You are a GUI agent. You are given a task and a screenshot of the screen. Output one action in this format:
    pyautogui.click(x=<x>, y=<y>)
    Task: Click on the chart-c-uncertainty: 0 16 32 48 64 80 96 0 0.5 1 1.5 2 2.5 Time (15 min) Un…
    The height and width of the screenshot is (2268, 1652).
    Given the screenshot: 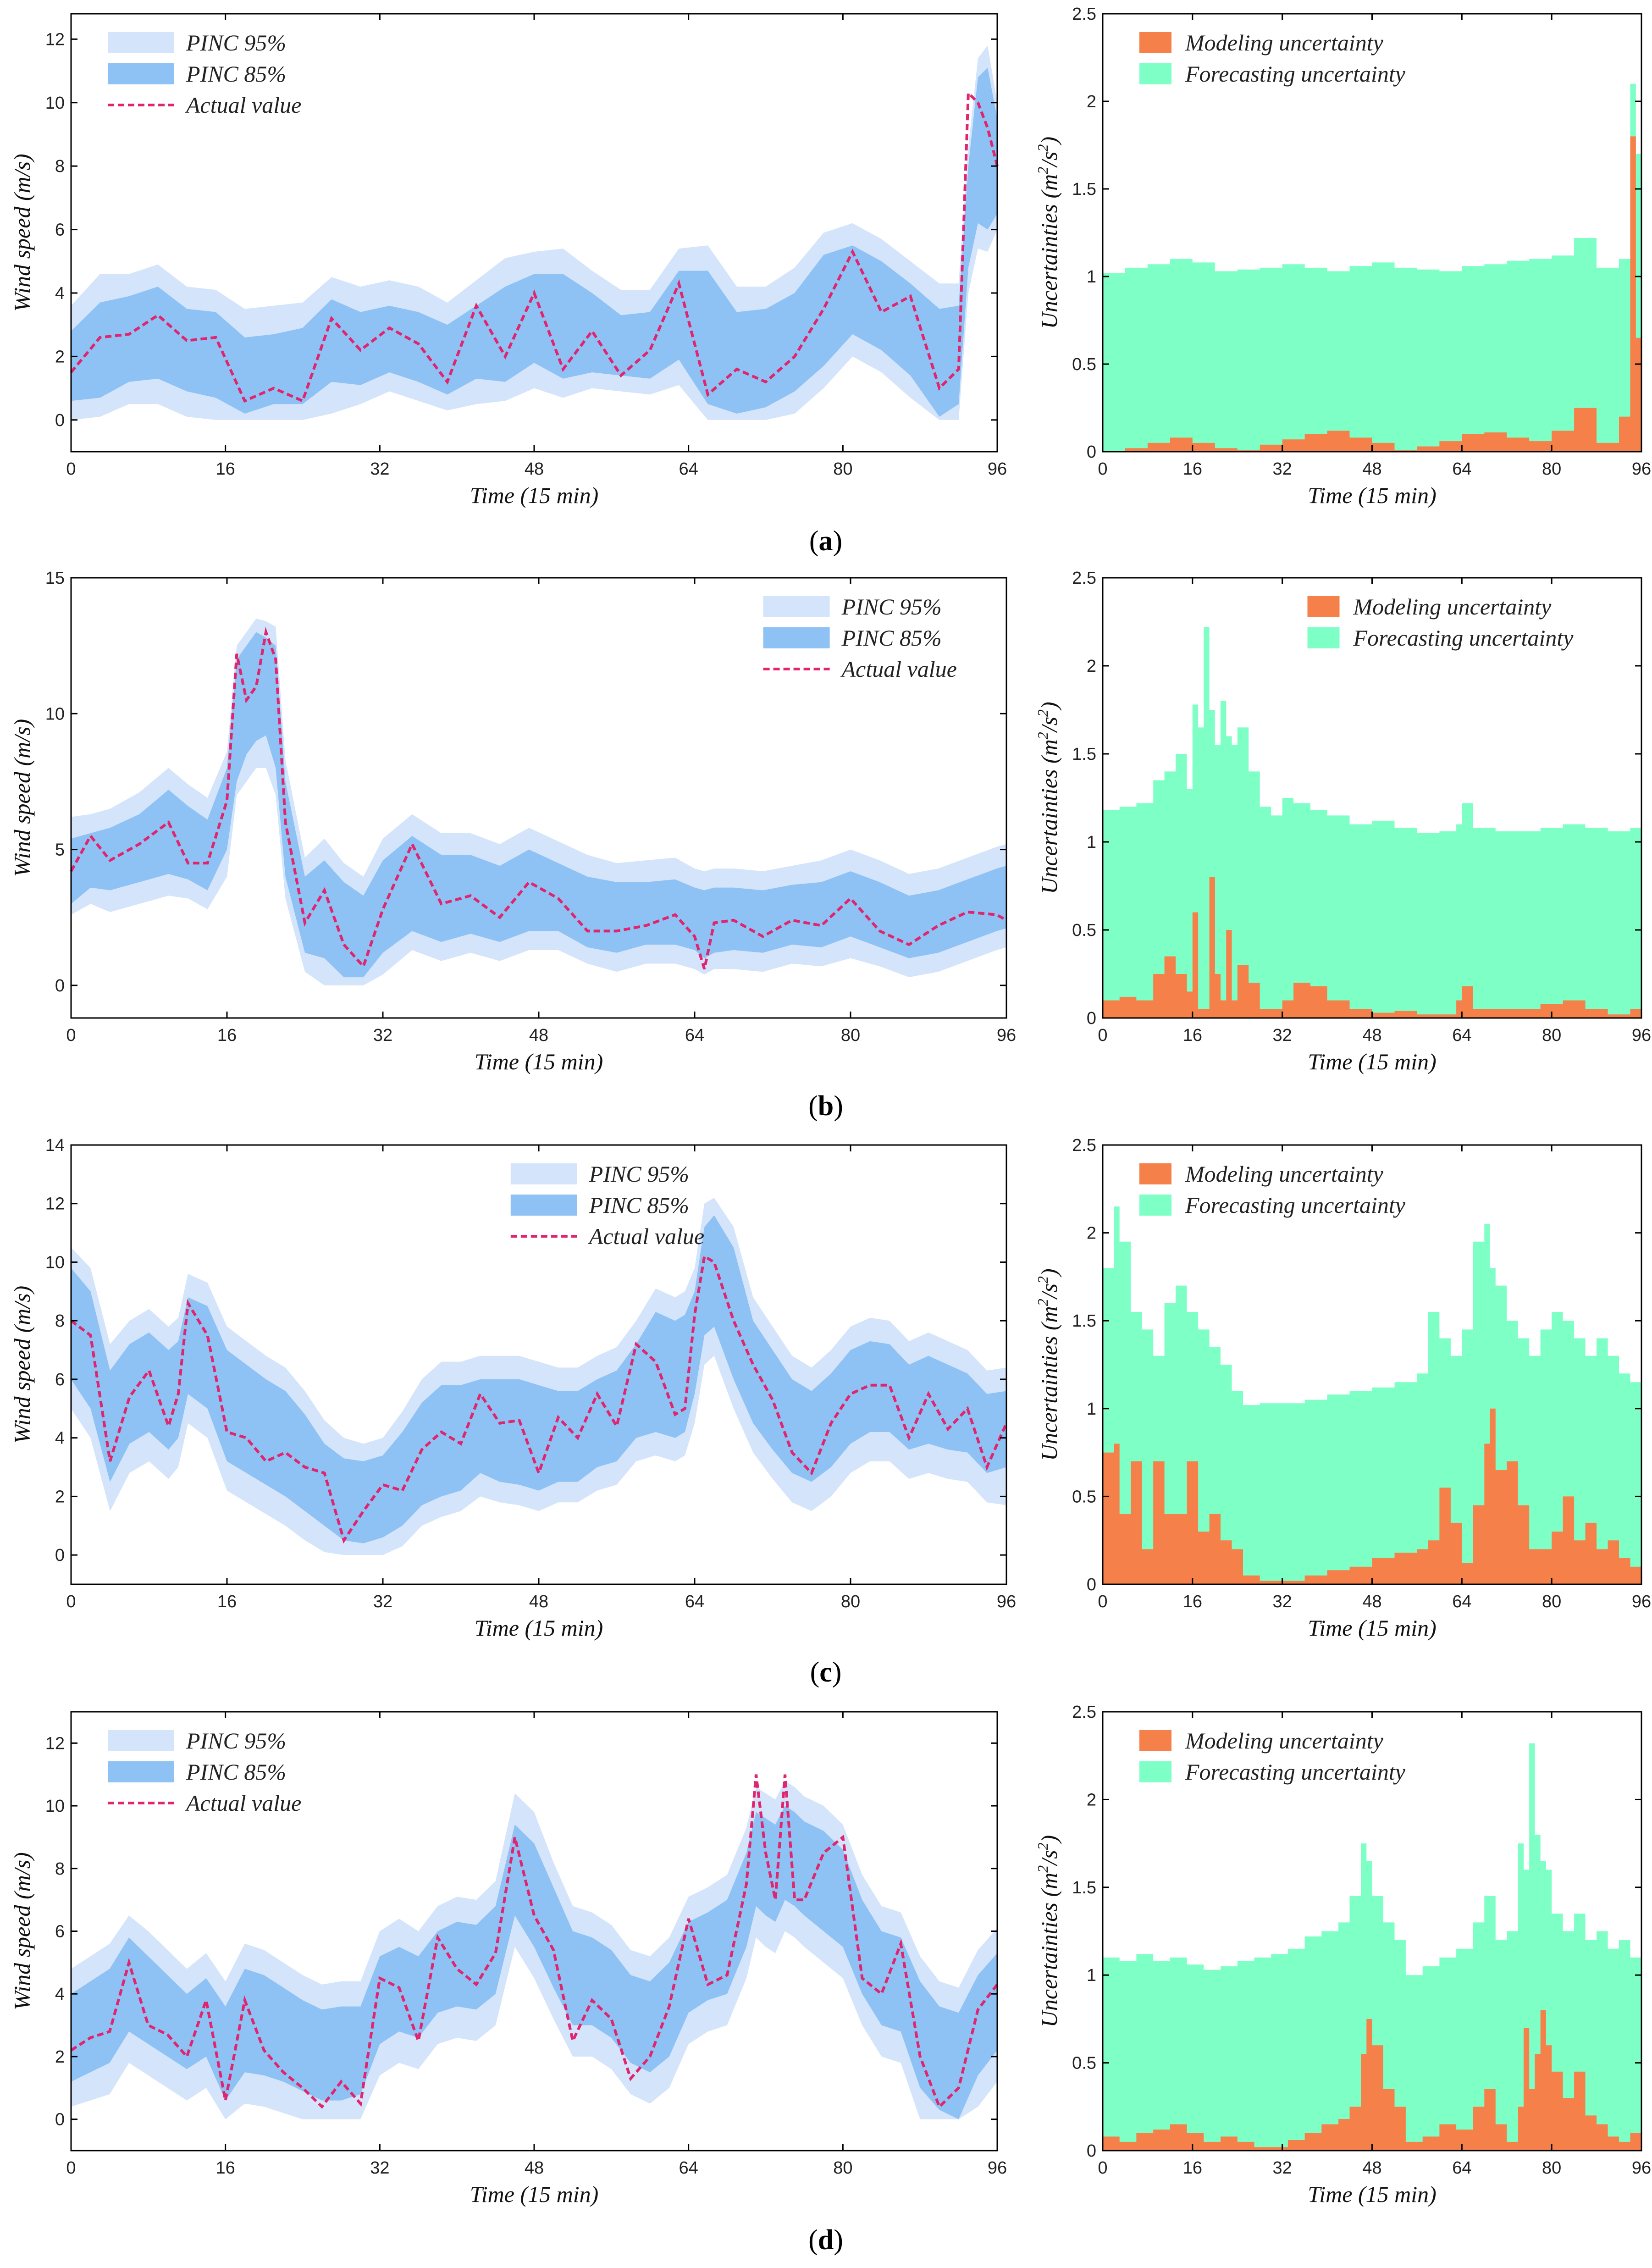 What is the action you would take?
    pyautogui.click(x=1342, y=1388)
    